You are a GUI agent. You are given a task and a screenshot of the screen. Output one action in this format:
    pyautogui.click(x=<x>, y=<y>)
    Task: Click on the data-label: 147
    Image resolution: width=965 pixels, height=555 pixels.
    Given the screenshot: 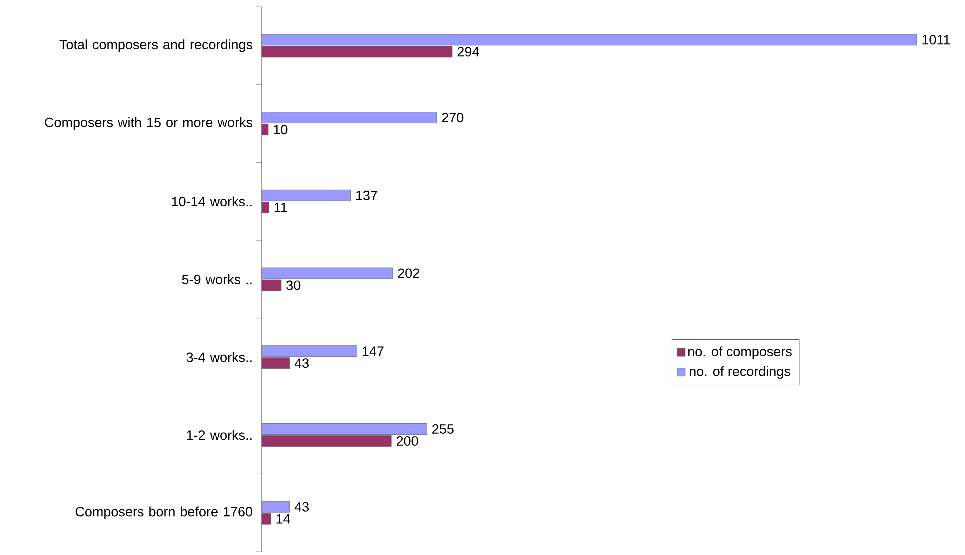 What is the action you would take?
    pyautogui.click(x=373, y=351)
    